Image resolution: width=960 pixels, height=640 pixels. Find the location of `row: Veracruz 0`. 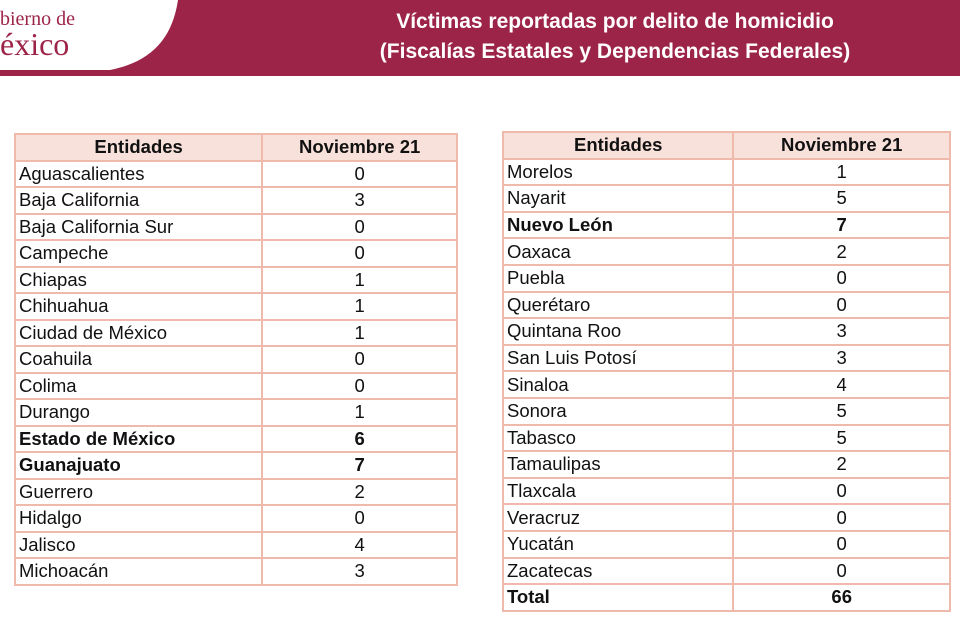

row: Veracruz 0 is located at coordinates (726, 517).